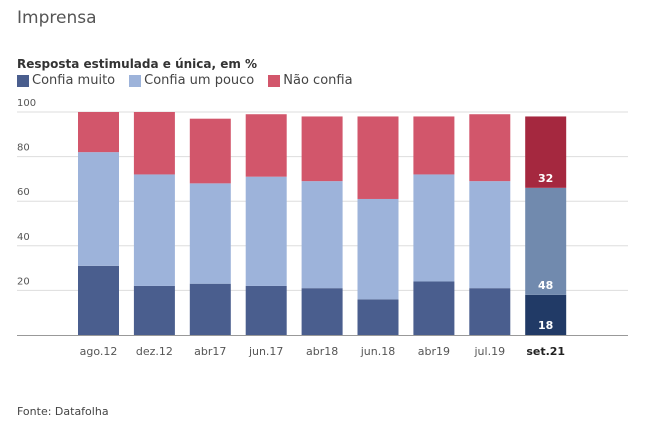  I want to click on x-tick-label: jul.19, so click(490, 351).